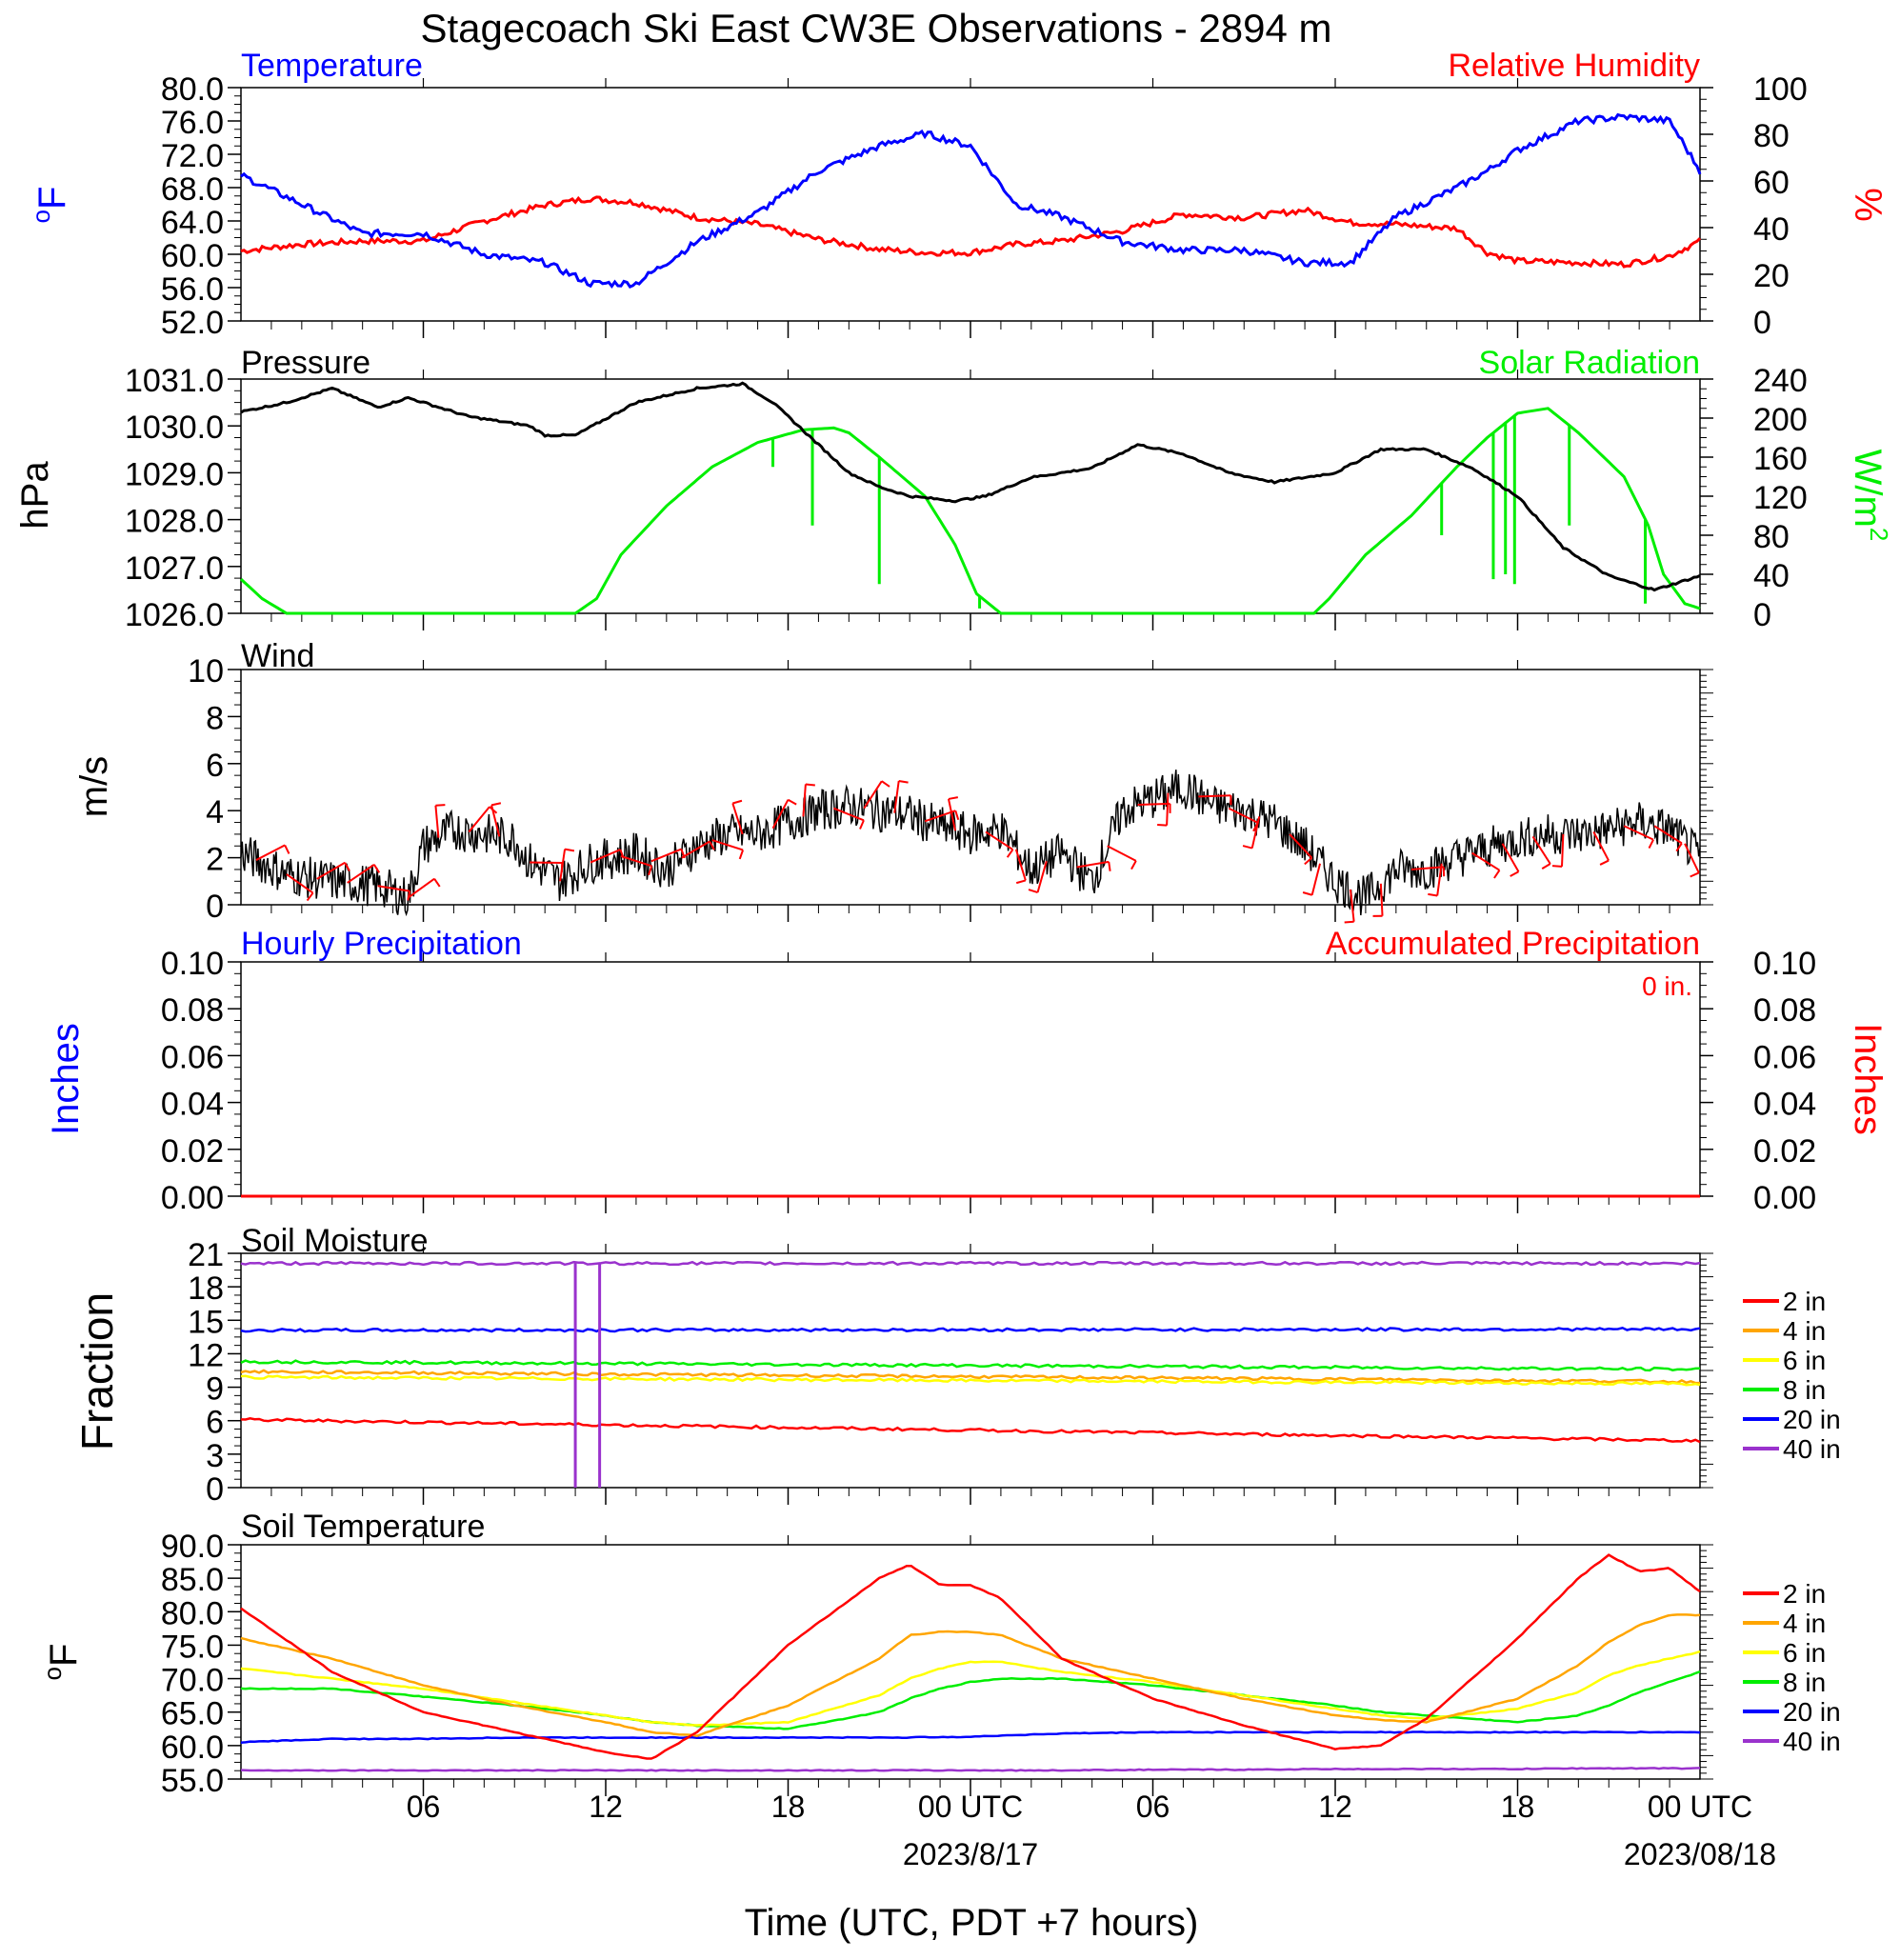  I want to click on rh-line, so click(971, 232).